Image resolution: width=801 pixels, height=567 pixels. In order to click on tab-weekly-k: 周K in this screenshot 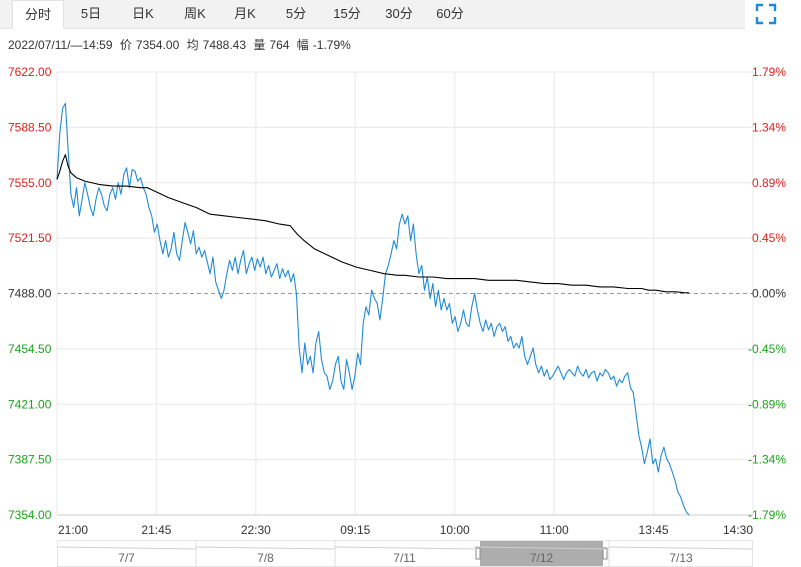, I will do `click(195, 13)`.